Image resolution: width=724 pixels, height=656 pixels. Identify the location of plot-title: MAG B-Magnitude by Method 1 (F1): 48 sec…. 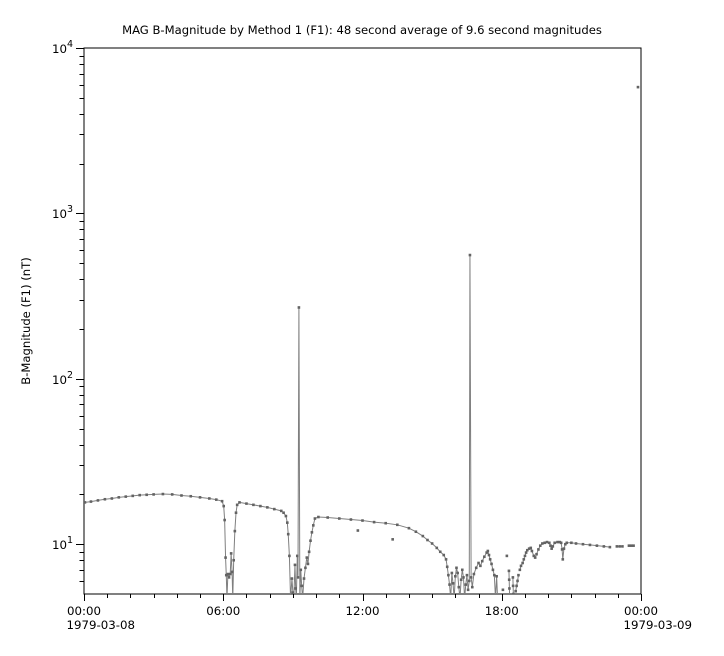
(362, 30).